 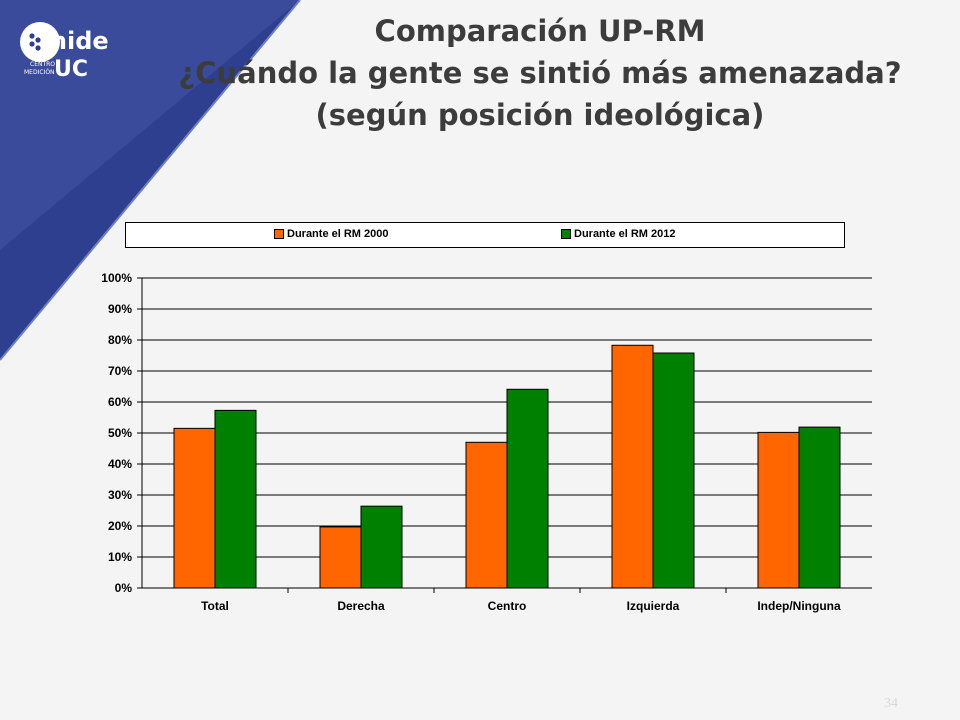 What do you see at coordinates (279, 234) in the screenshot?
I see `legend-swatch-2000` at bounding box center [279, 234].